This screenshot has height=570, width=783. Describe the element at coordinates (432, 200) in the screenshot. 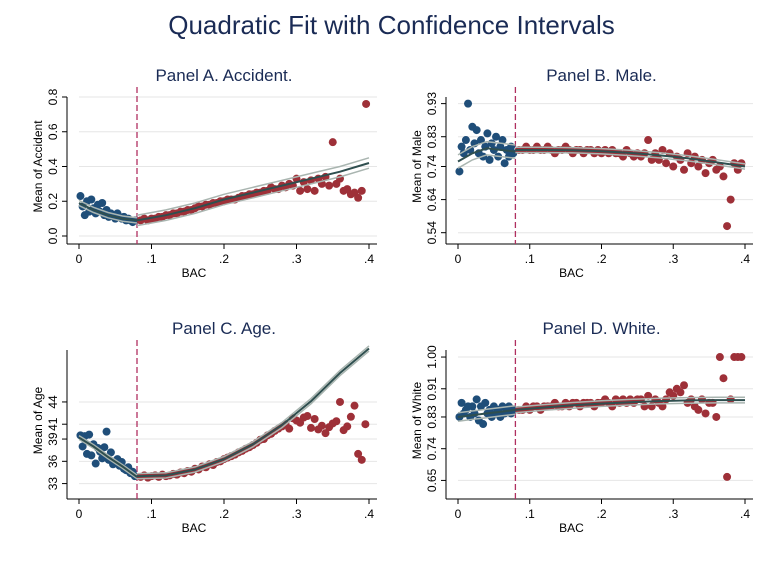

I see `y-tick-label: 0.64` at that location.